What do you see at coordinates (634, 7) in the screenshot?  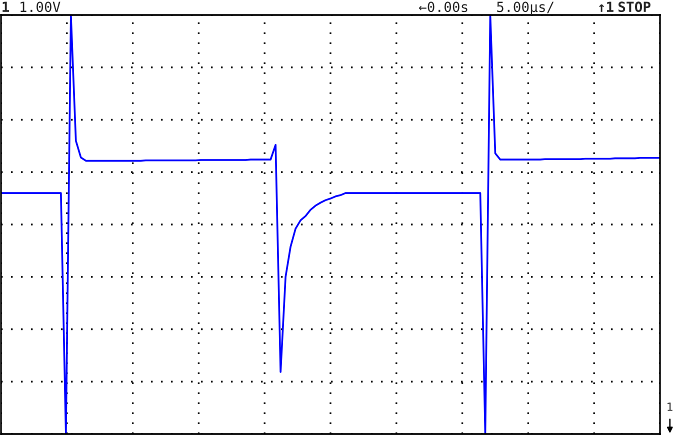 I see `text: STOP` at bounding box center [634, 7].